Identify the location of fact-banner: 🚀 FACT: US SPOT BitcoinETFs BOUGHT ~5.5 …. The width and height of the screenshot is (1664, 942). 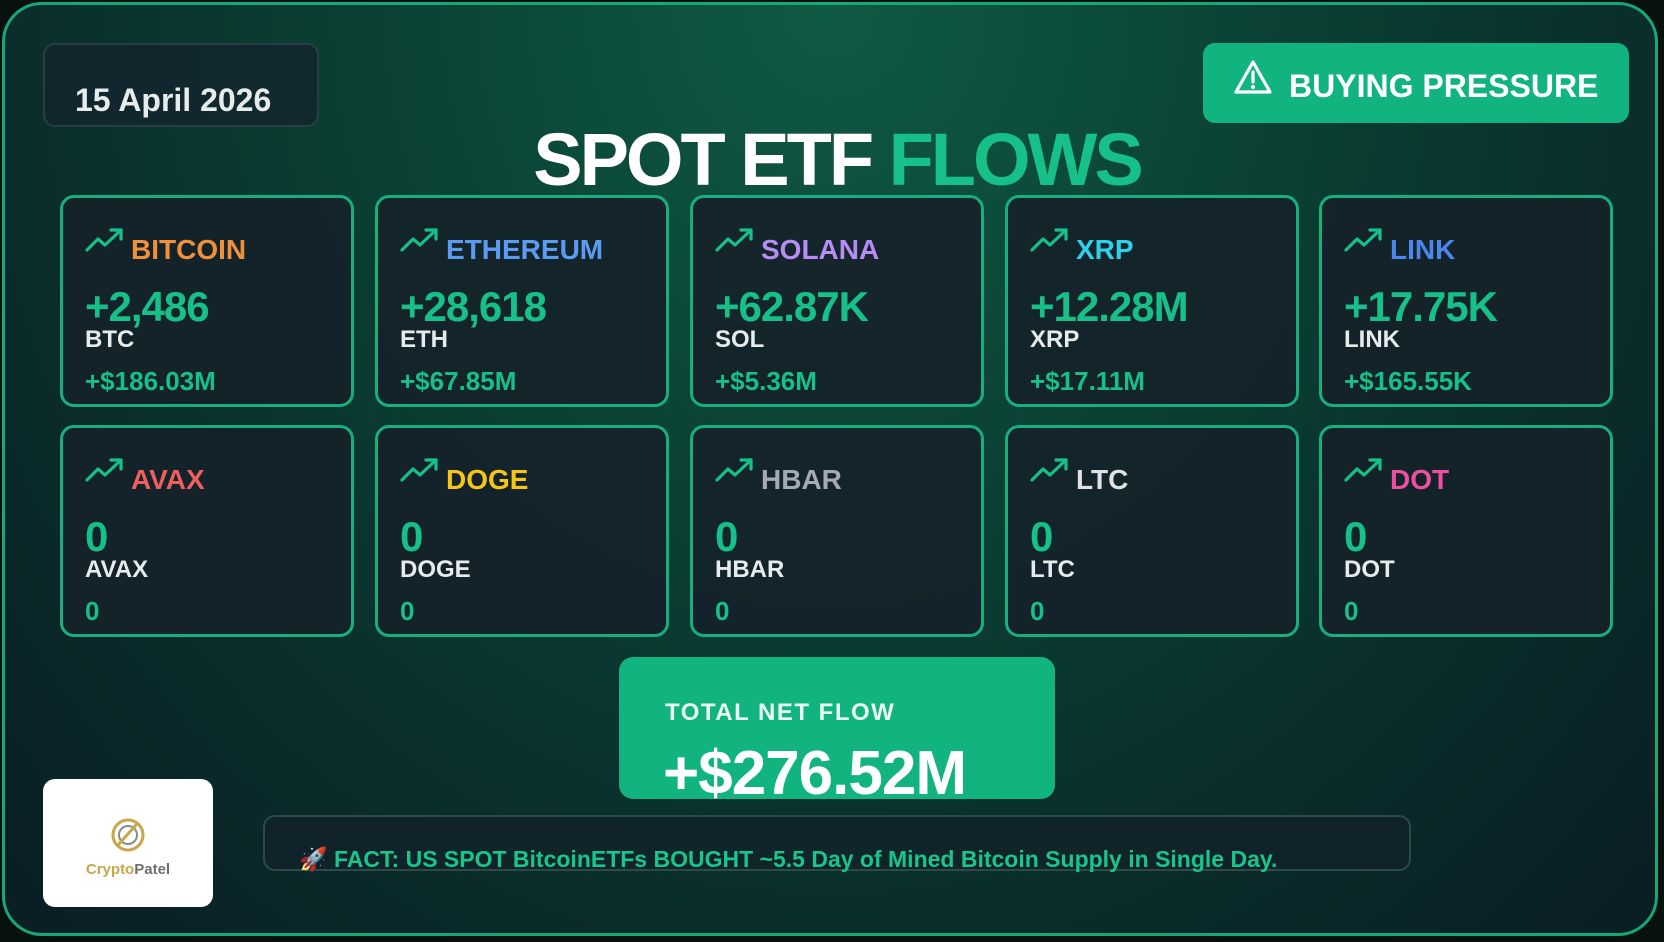
(837, 843).